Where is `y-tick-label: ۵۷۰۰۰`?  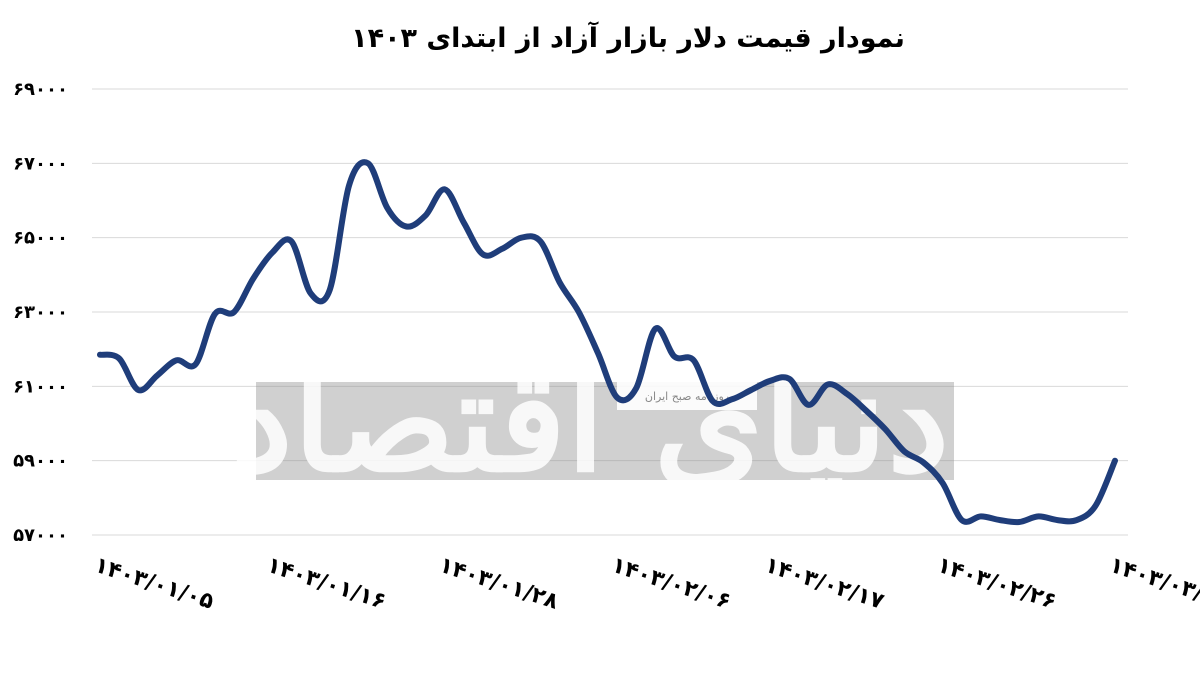 y-tick-label: ۵۷۰۰۰ is located at coordinates (40, 535).